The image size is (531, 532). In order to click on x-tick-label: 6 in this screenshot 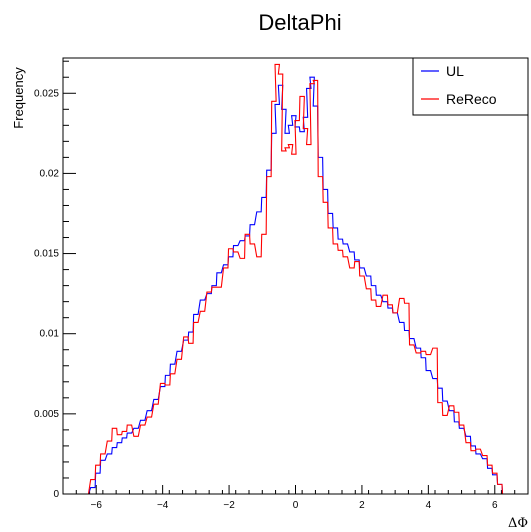, I will do `click(495, 505)`.